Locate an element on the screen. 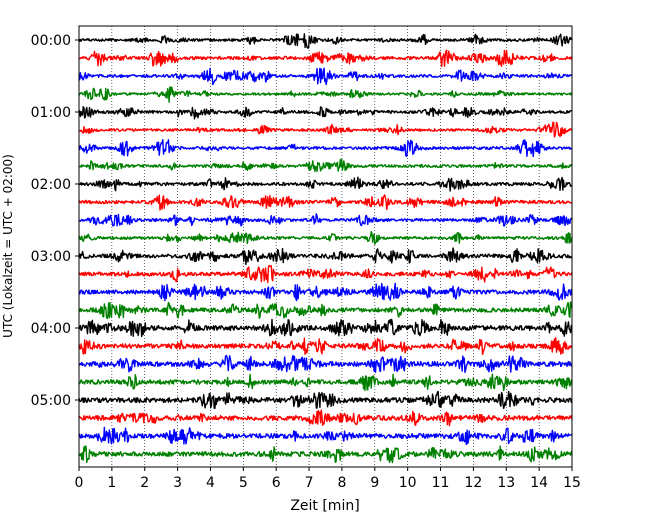 The height and width of the screenshot is (520, 650). x-tick-label: 8 is located at coordinates (341, 483).